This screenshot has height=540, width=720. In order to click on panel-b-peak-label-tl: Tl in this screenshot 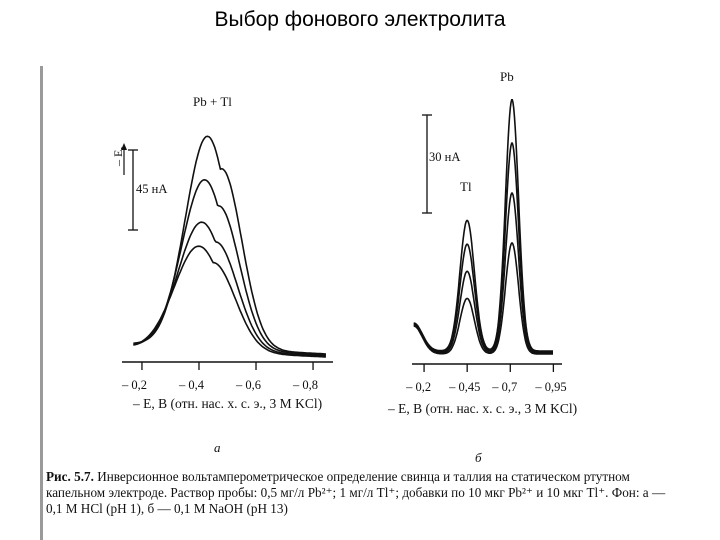, I will do `click(466, 186)`.